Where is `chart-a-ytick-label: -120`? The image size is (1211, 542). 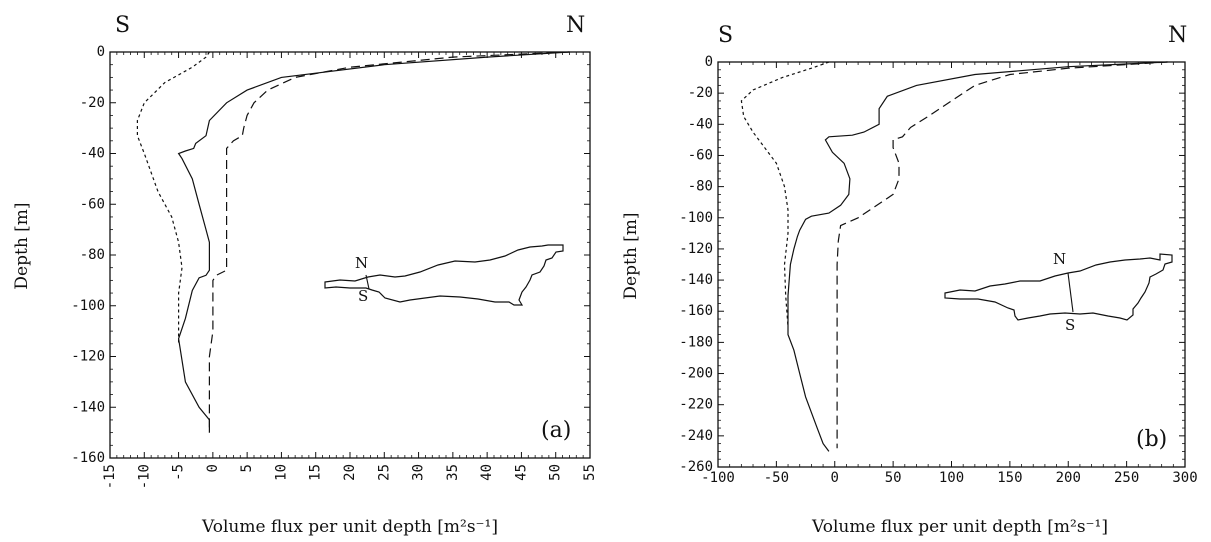 chart-a-ytick-label: -120 is located at coordinates (88, 357).